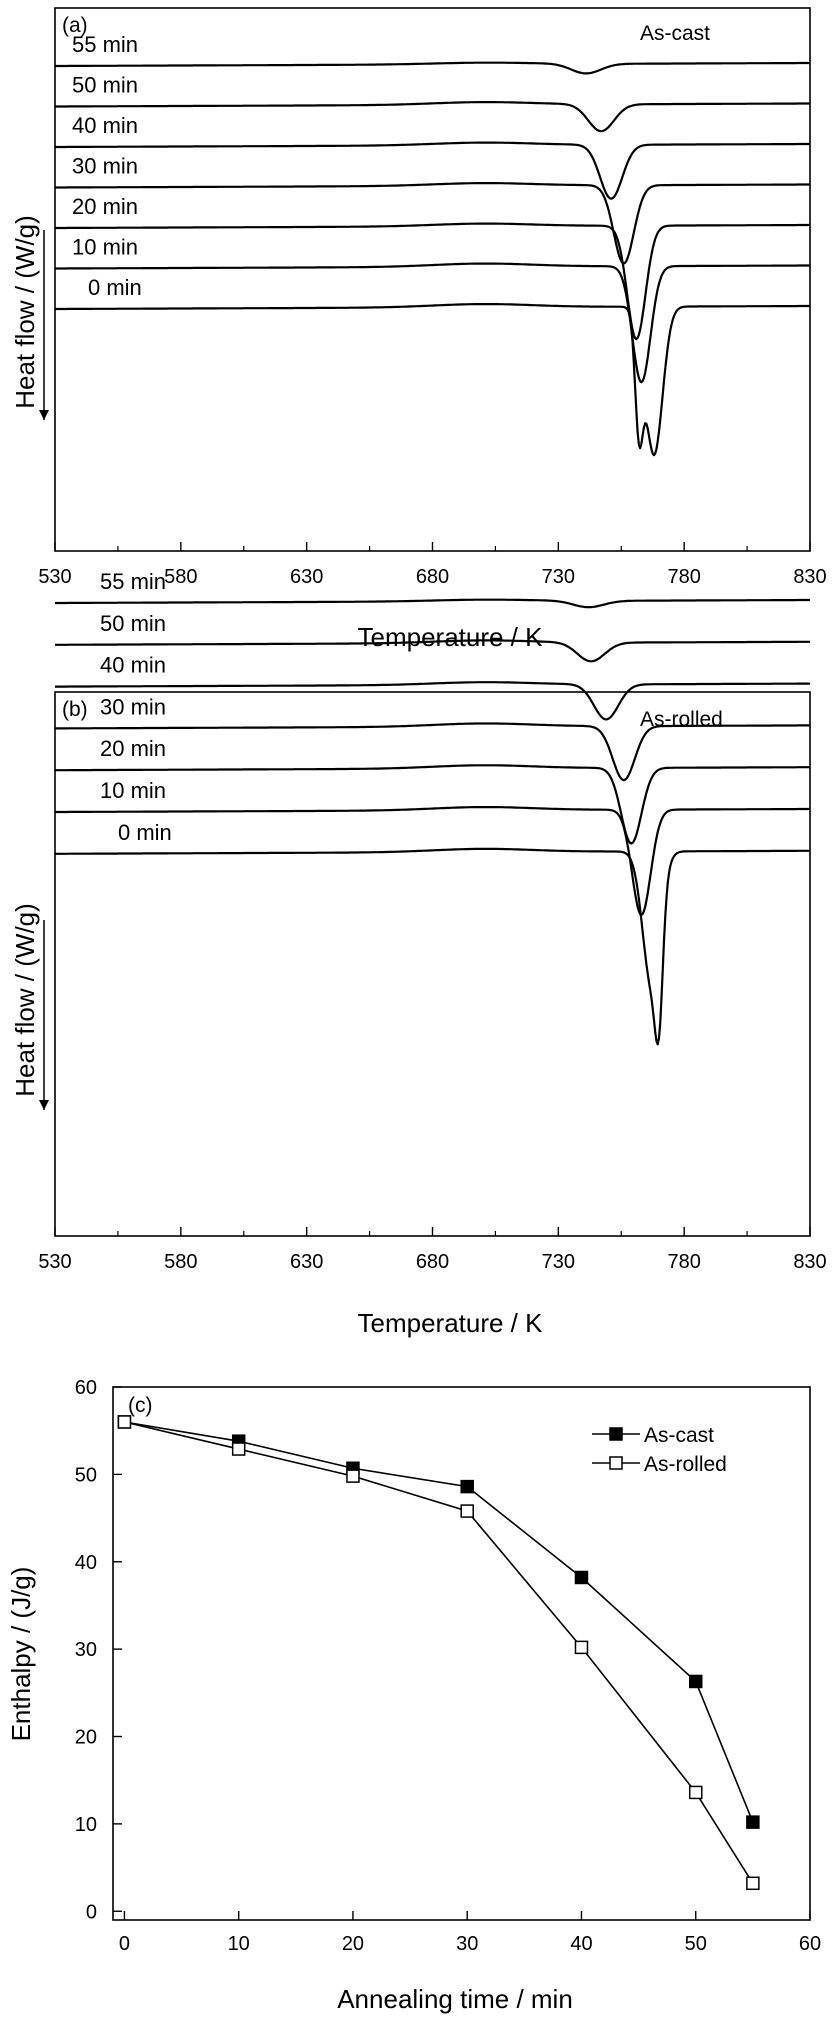 The width and height of the screenshot is (838, 2023). I want to click on c-series-line-as-cast, so click(439, 1622).